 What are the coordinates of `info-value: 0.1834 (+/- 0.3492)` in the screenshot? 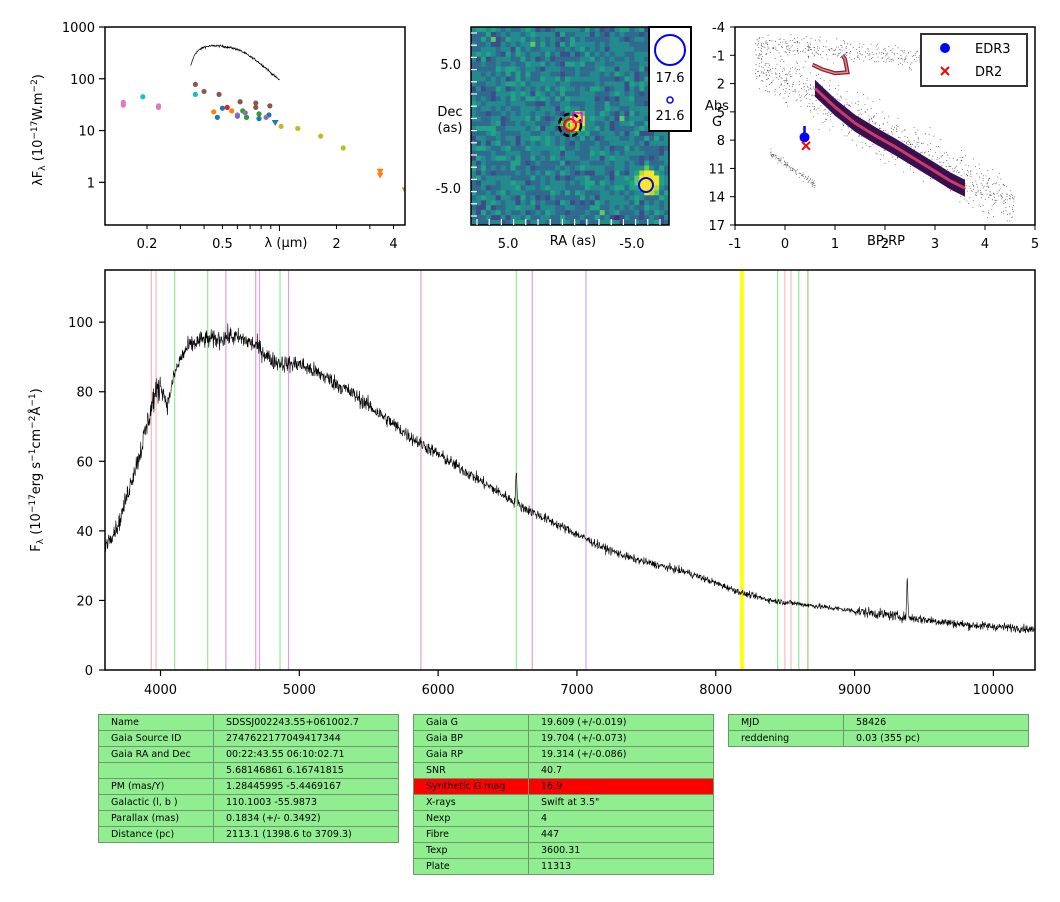 It's located at (306, 818).